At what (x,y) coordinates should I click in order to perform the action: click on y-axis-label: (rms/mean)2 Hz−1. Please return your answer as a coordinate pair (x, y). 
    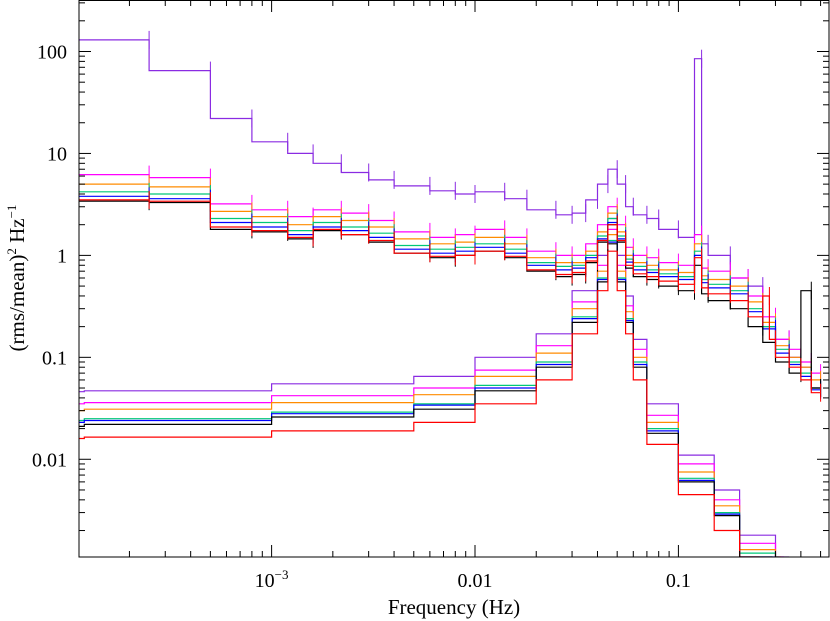
    Looking at the image, I should click on (16, 278).